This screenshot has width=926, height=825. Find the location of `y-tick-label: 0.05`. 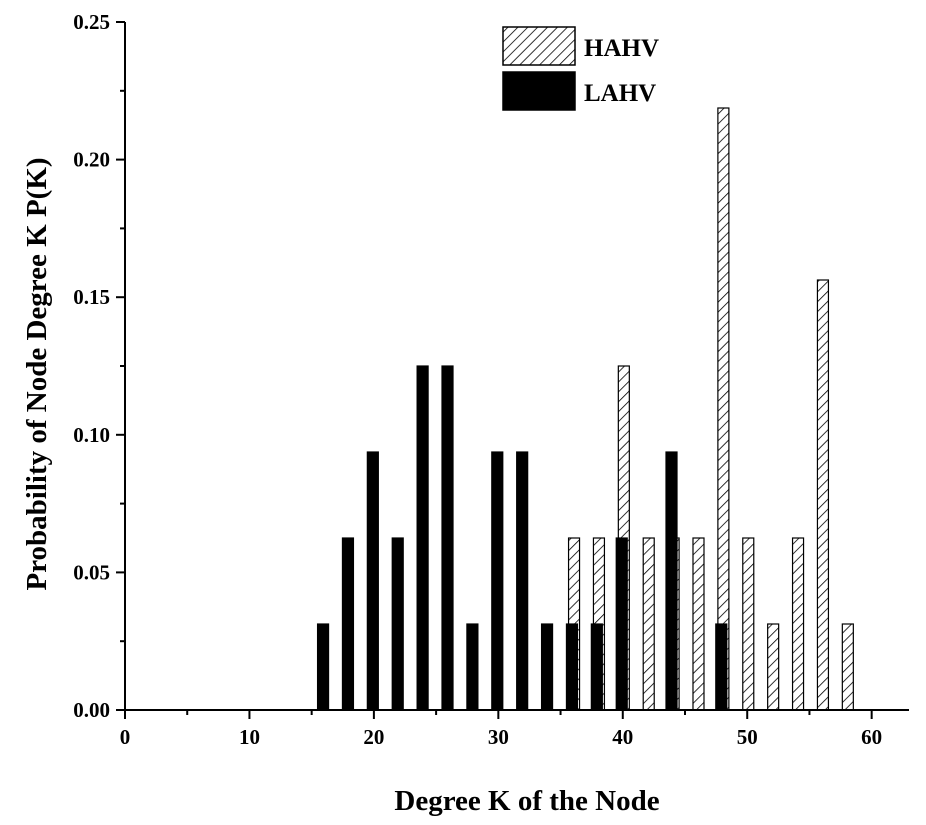

y-tick-label: 0.05 is located at coordinates (91, 572).